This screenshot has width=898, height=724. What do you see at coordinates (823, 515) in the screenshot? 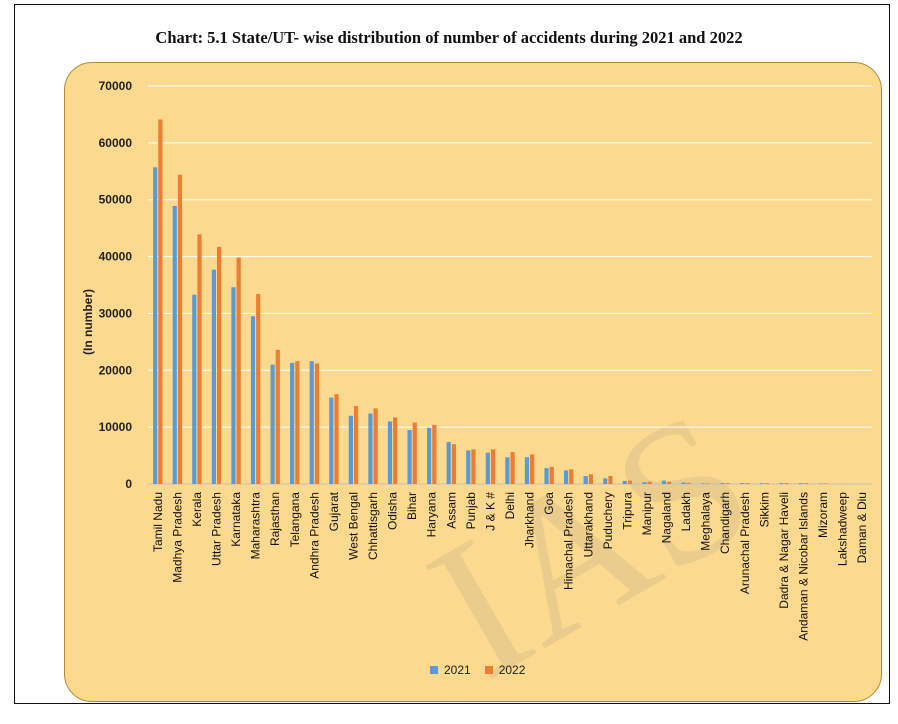
I see `x-tick-label: Mizoram` at bounding box center [823, 515].